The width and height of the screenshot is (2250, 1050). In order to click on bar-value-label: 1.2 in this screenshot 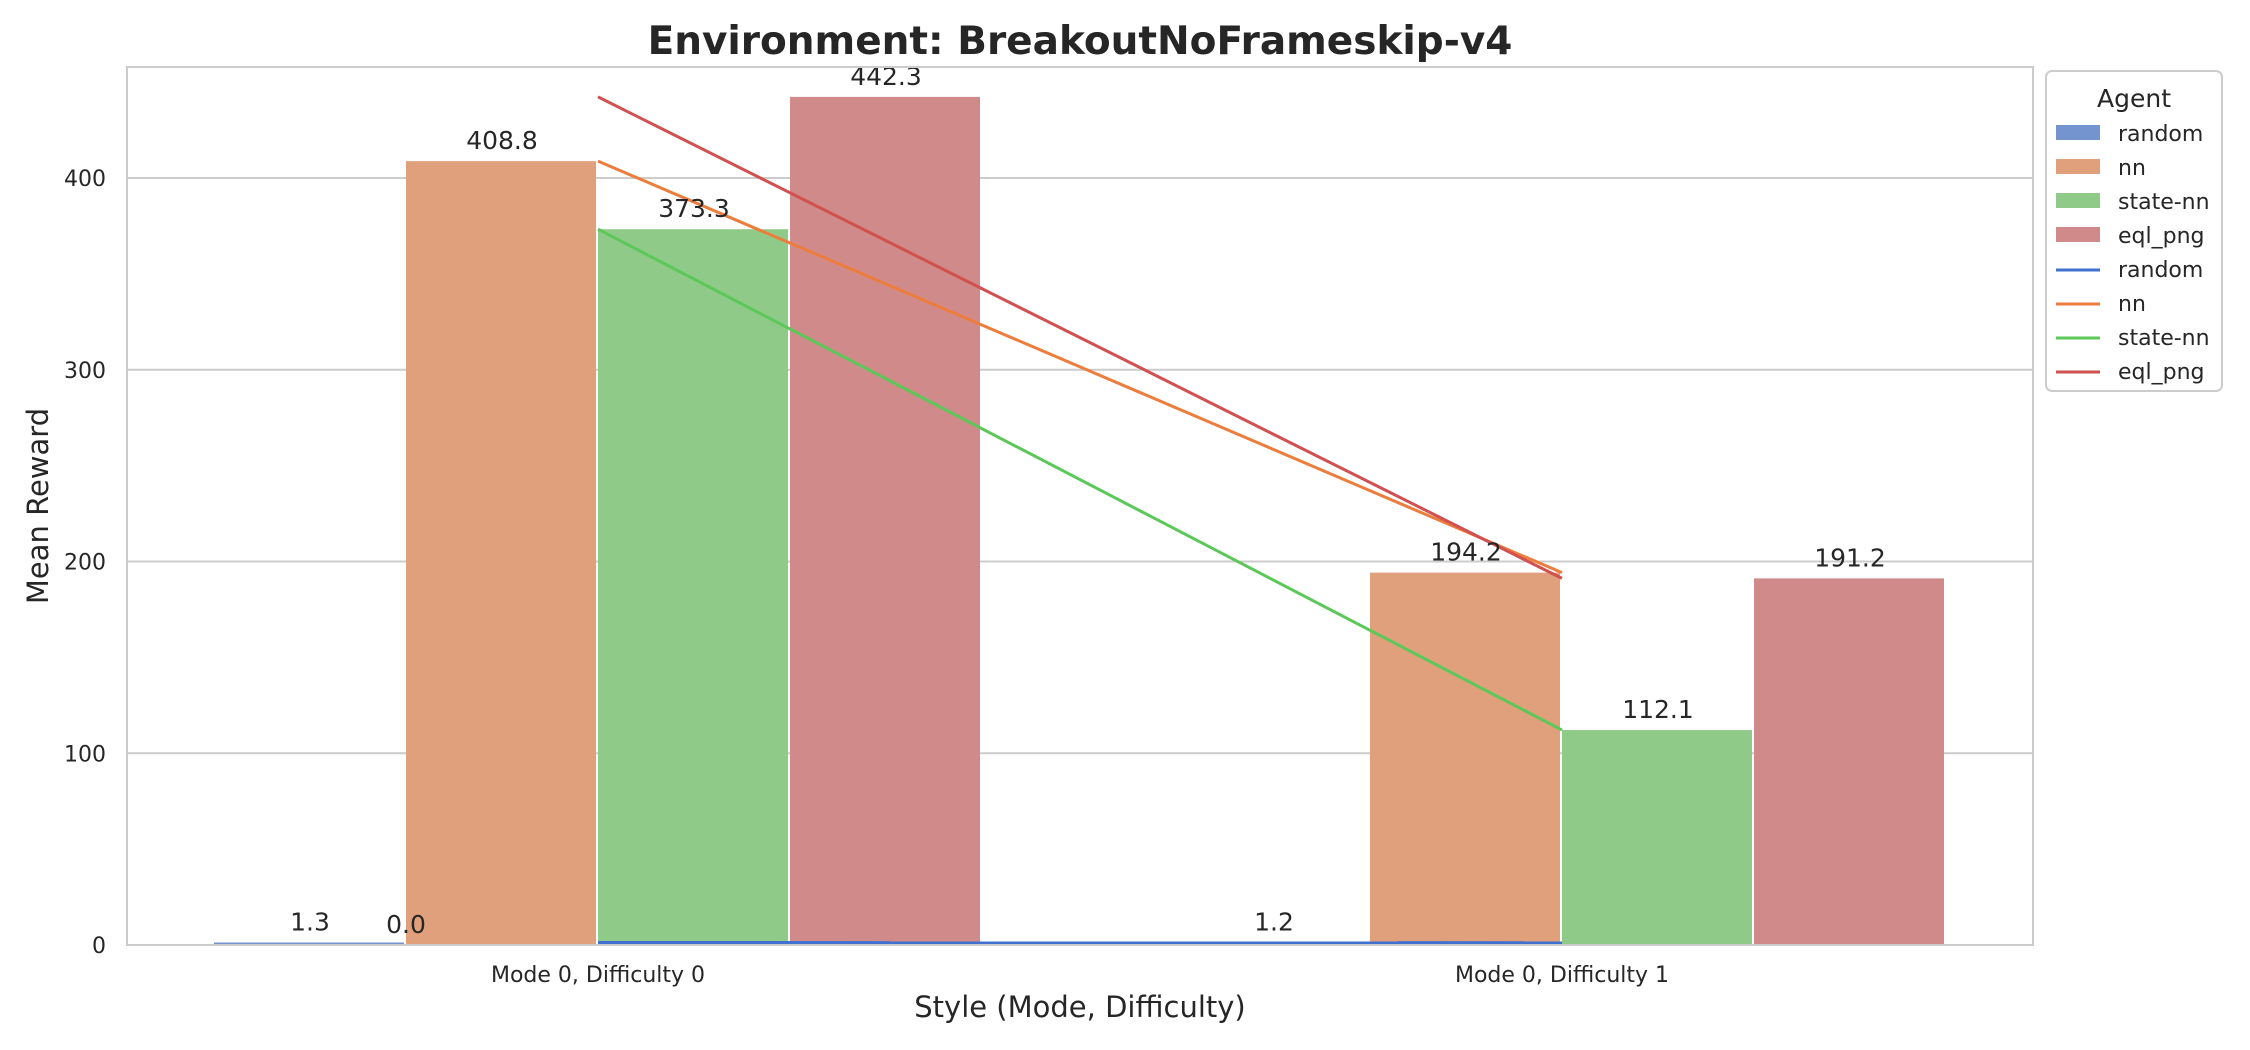, I will do `click(1274, 922)`.